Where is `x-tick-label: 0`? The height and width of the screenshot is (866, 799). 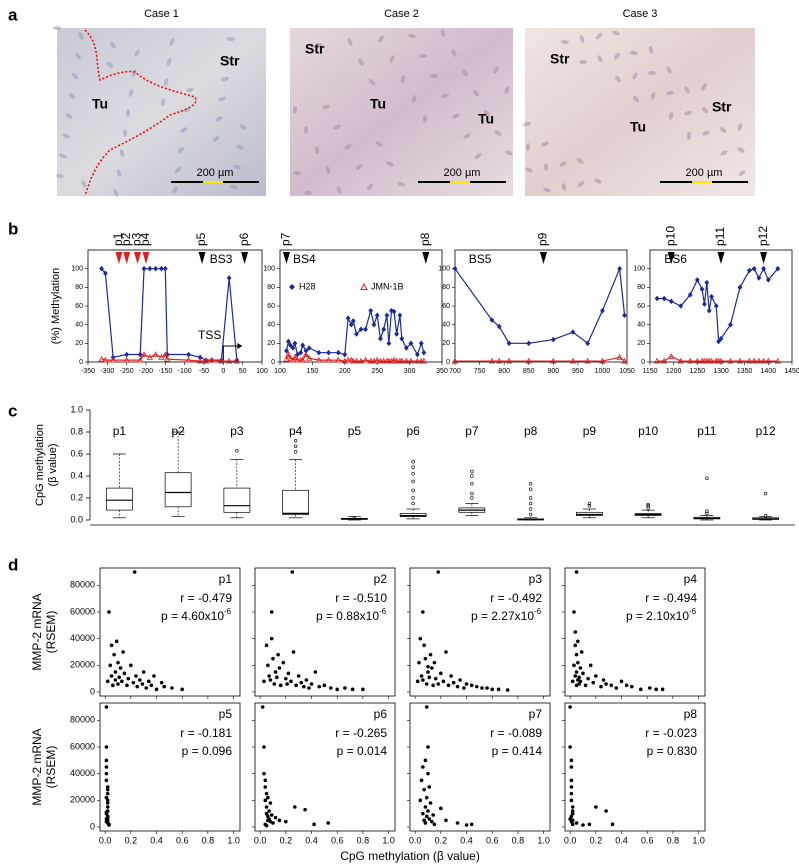 x-tick-label: 0 is located at coordinates (223, 371).